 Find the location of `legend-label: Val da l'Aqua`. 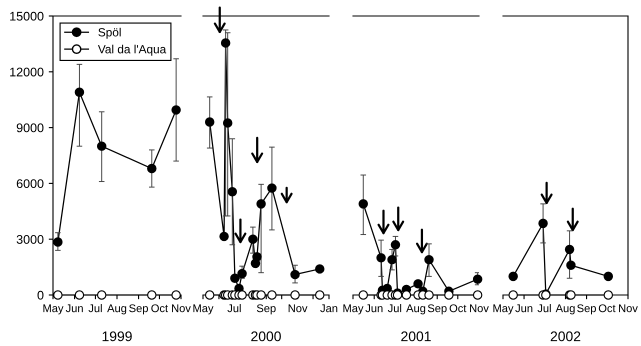

legend-label: Val da l'Aqua is located at coordinates (132, 50).